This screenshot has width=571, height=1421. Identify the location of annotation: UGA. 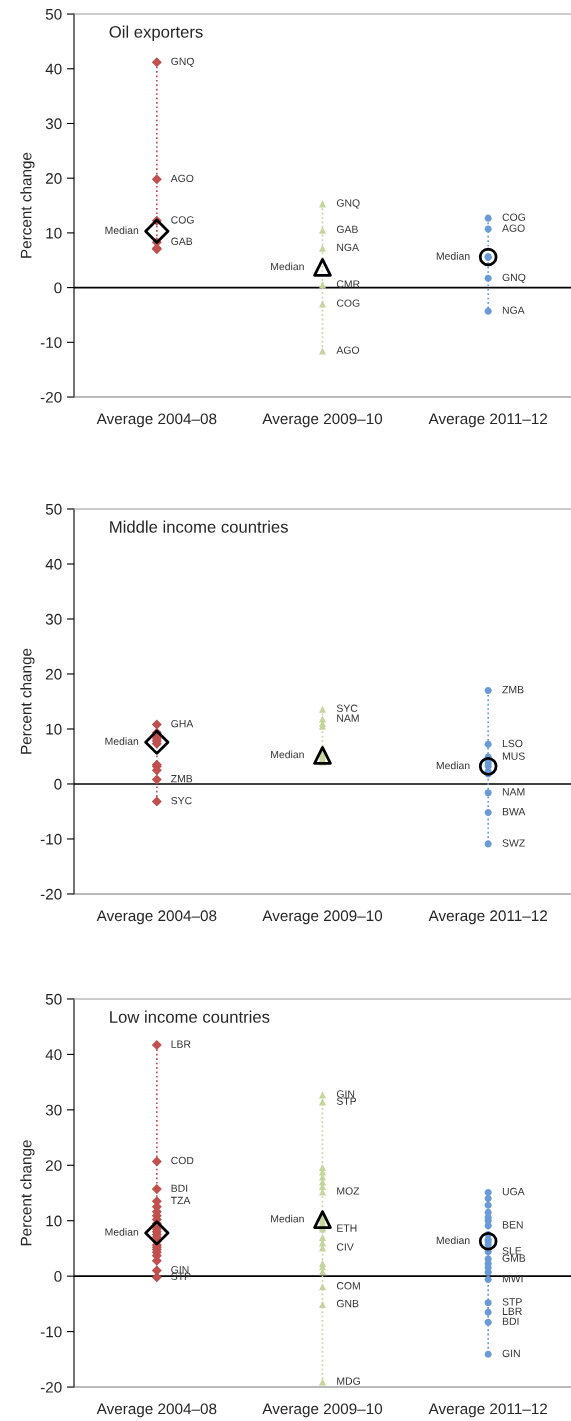
(513, 1191).